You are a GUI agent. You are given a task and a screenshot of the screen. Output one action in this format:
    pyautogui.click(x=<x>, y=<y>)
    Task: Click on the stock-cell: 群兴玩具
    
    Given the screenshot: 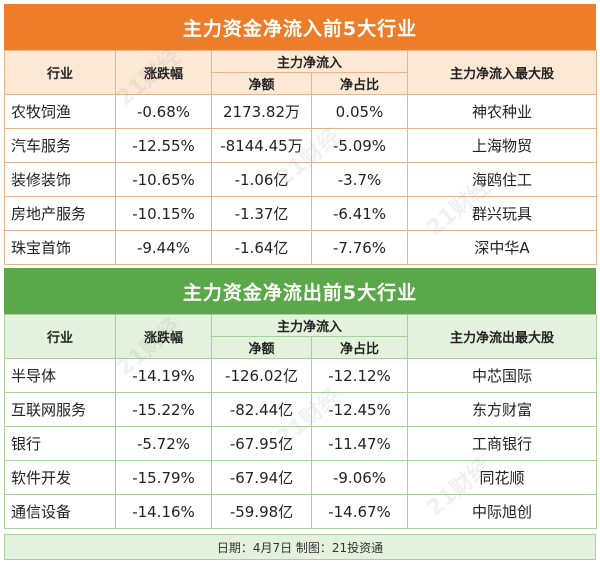 What is the action you would take?
    pyautogui.click(x=502, y=213)
    